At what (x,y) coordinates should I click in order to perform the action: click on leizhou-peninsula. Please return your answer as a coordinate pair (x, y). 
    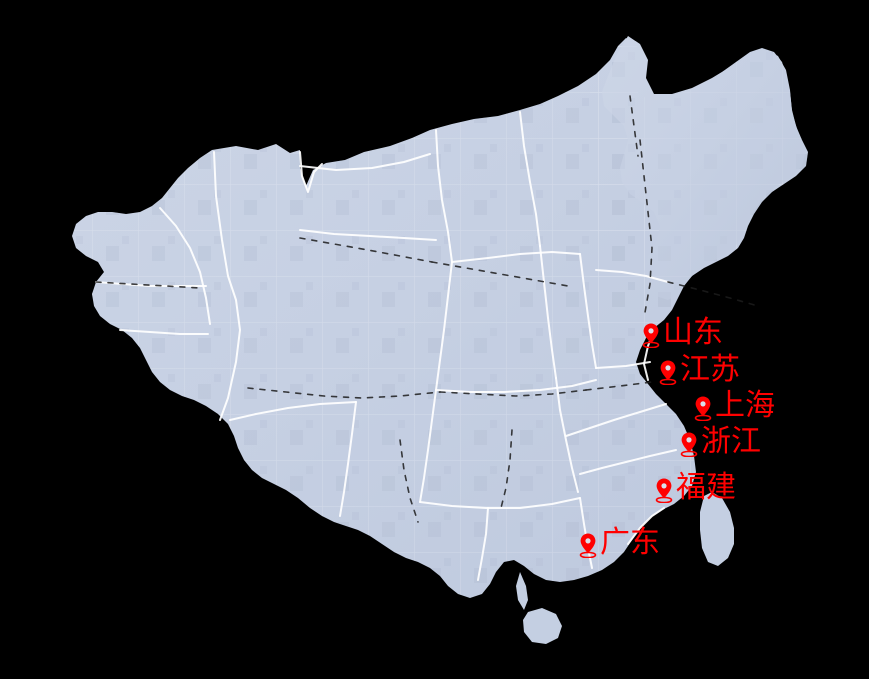
    Looking at the image, I should click on (522, 591).